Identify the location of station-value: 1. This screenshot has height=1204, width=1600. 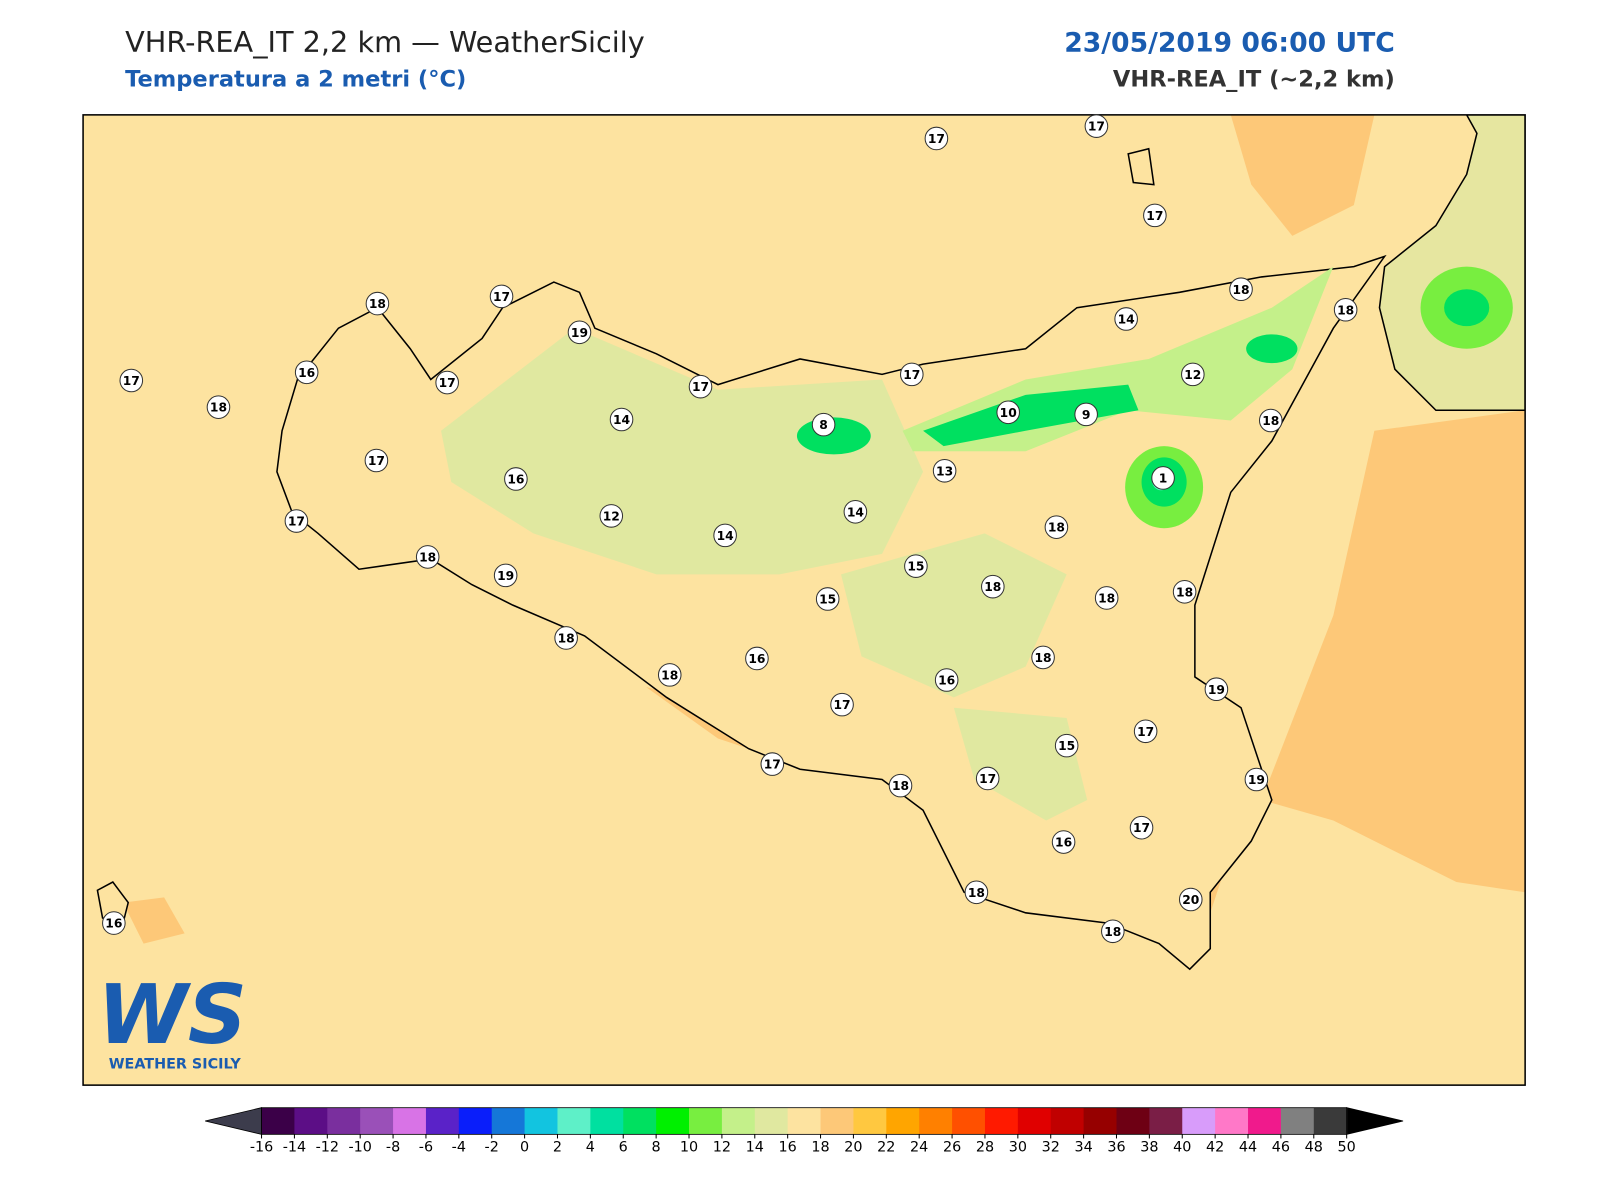
(1163, 478).